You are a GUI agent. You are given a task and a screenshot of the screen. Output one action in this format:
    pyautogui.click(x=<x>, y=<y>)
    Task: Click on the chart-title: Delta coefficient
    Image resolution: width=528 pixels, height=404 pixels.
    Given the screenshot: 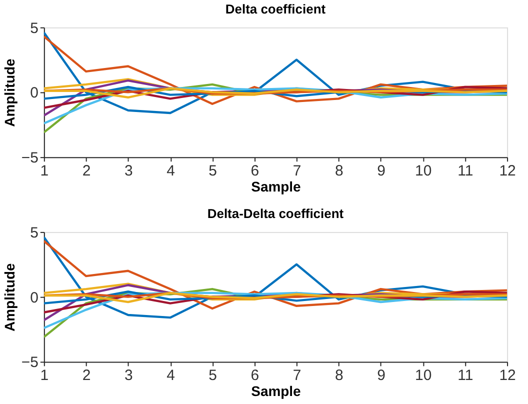 What is the action you would take?
    pyautogui.click(x=275, y=8)
    